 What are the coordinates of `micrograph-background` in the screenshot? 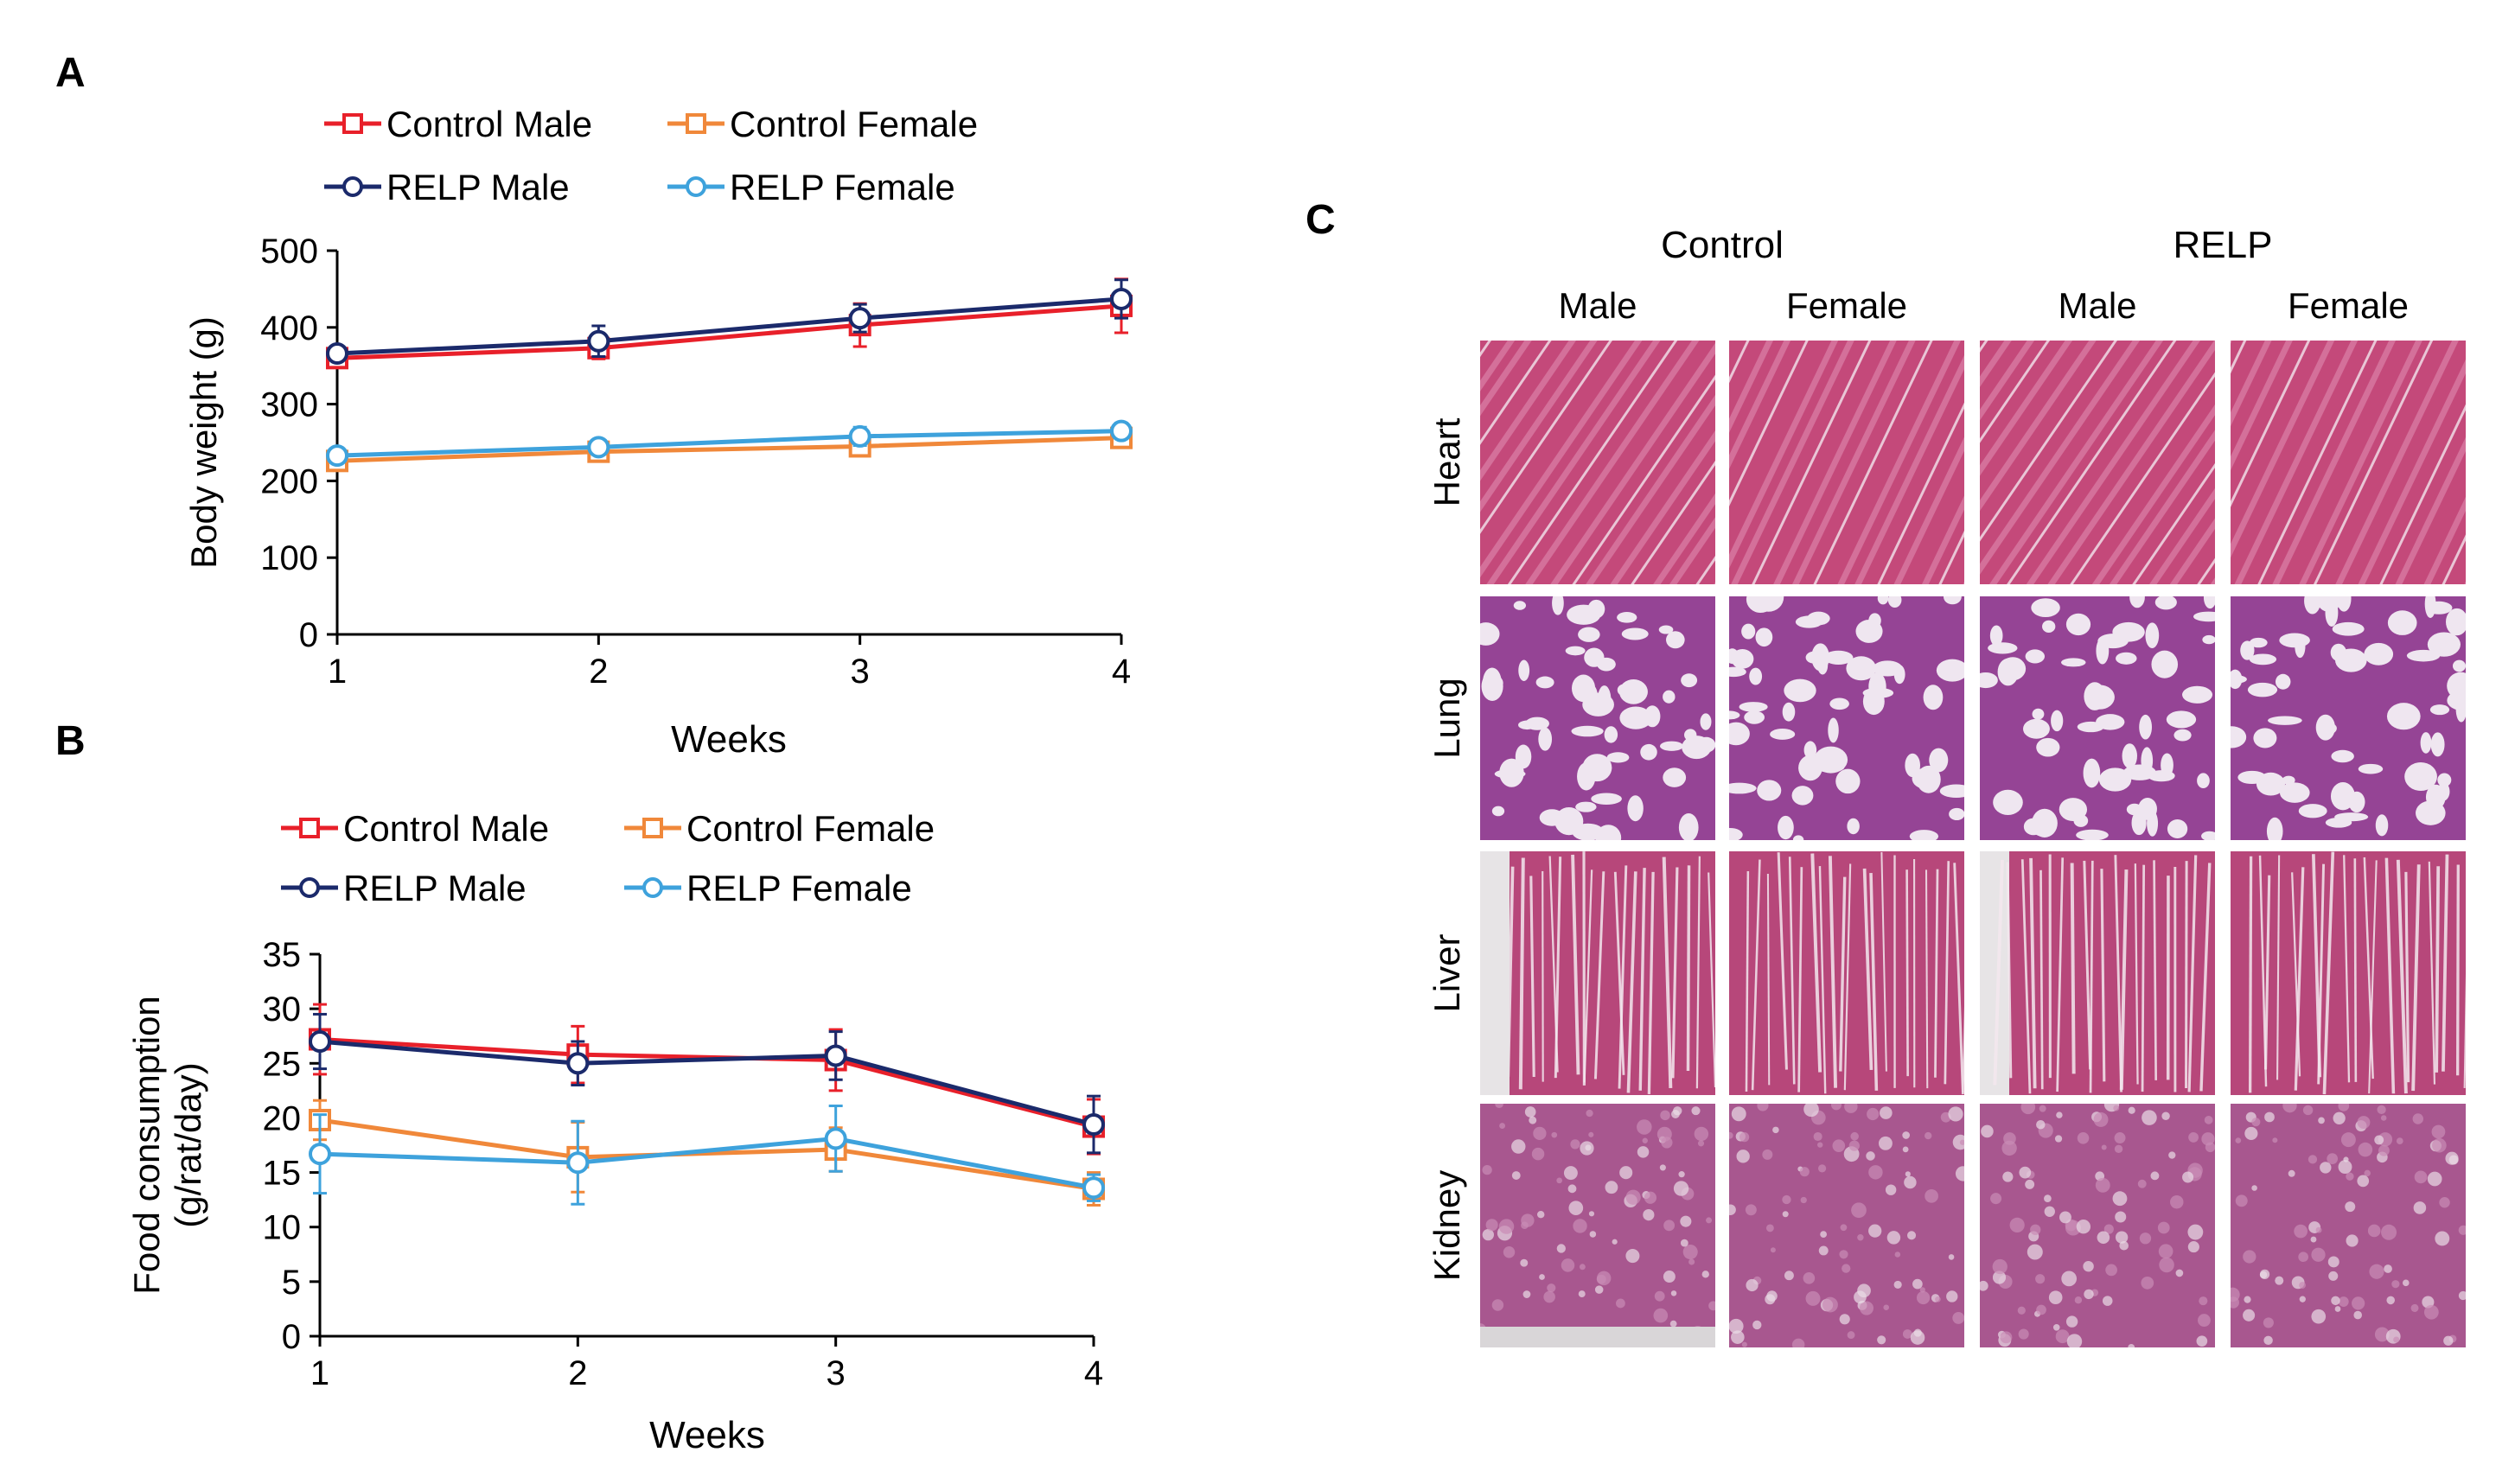 It's located at (1598, 973).